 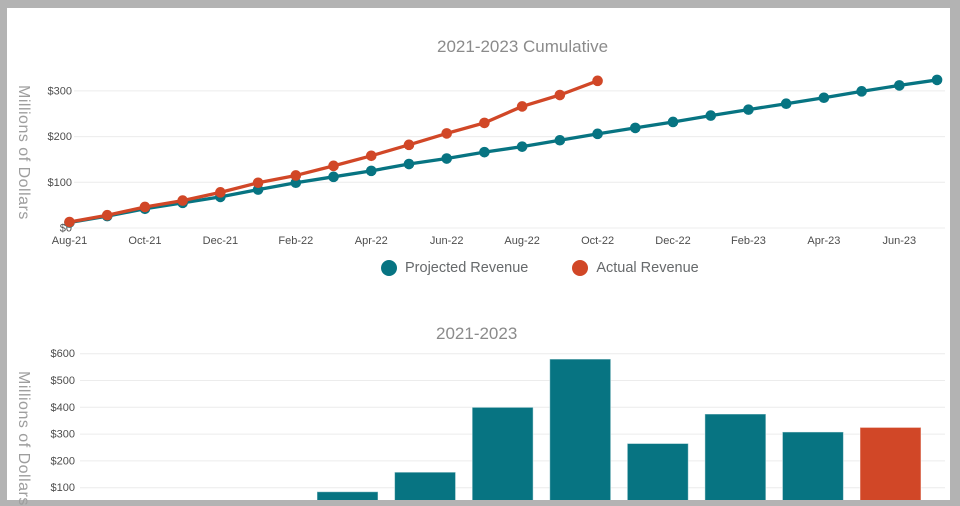 I want to click on x-axis-tick-label: Oct-21, so click(x=144, y=241).